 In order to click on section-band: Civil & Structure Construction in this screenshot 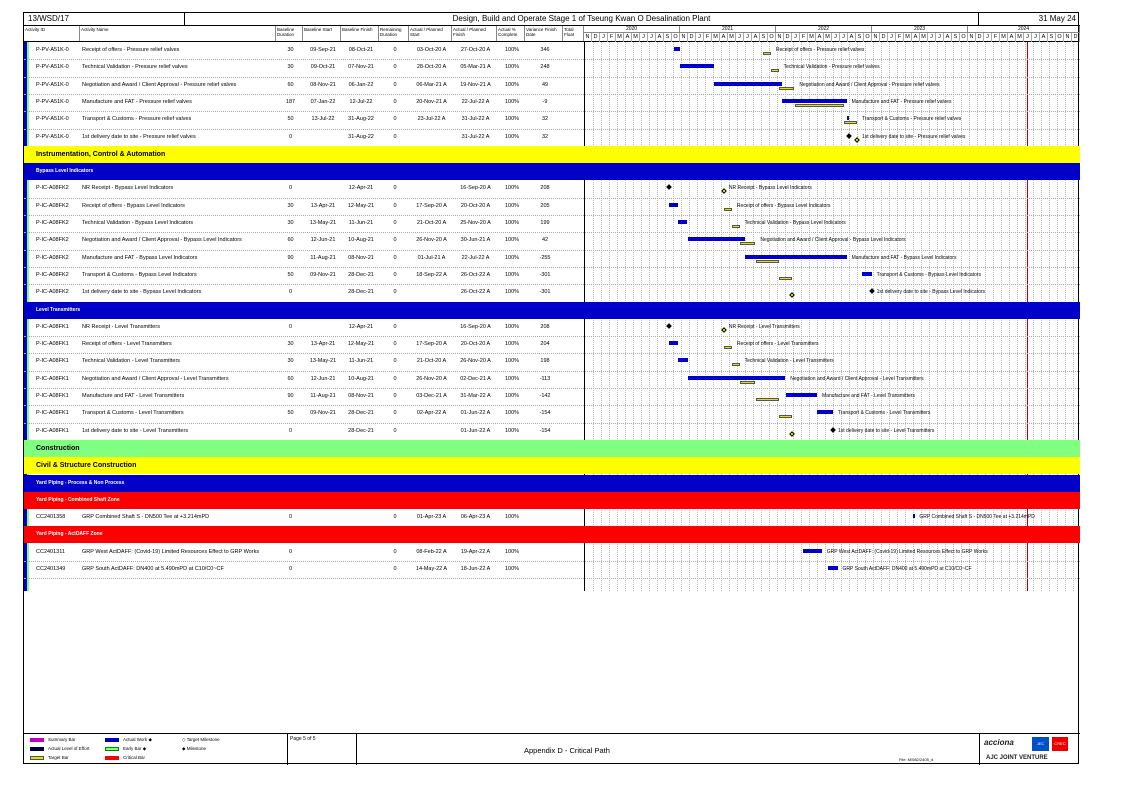, I will do `click(552, 466)`.